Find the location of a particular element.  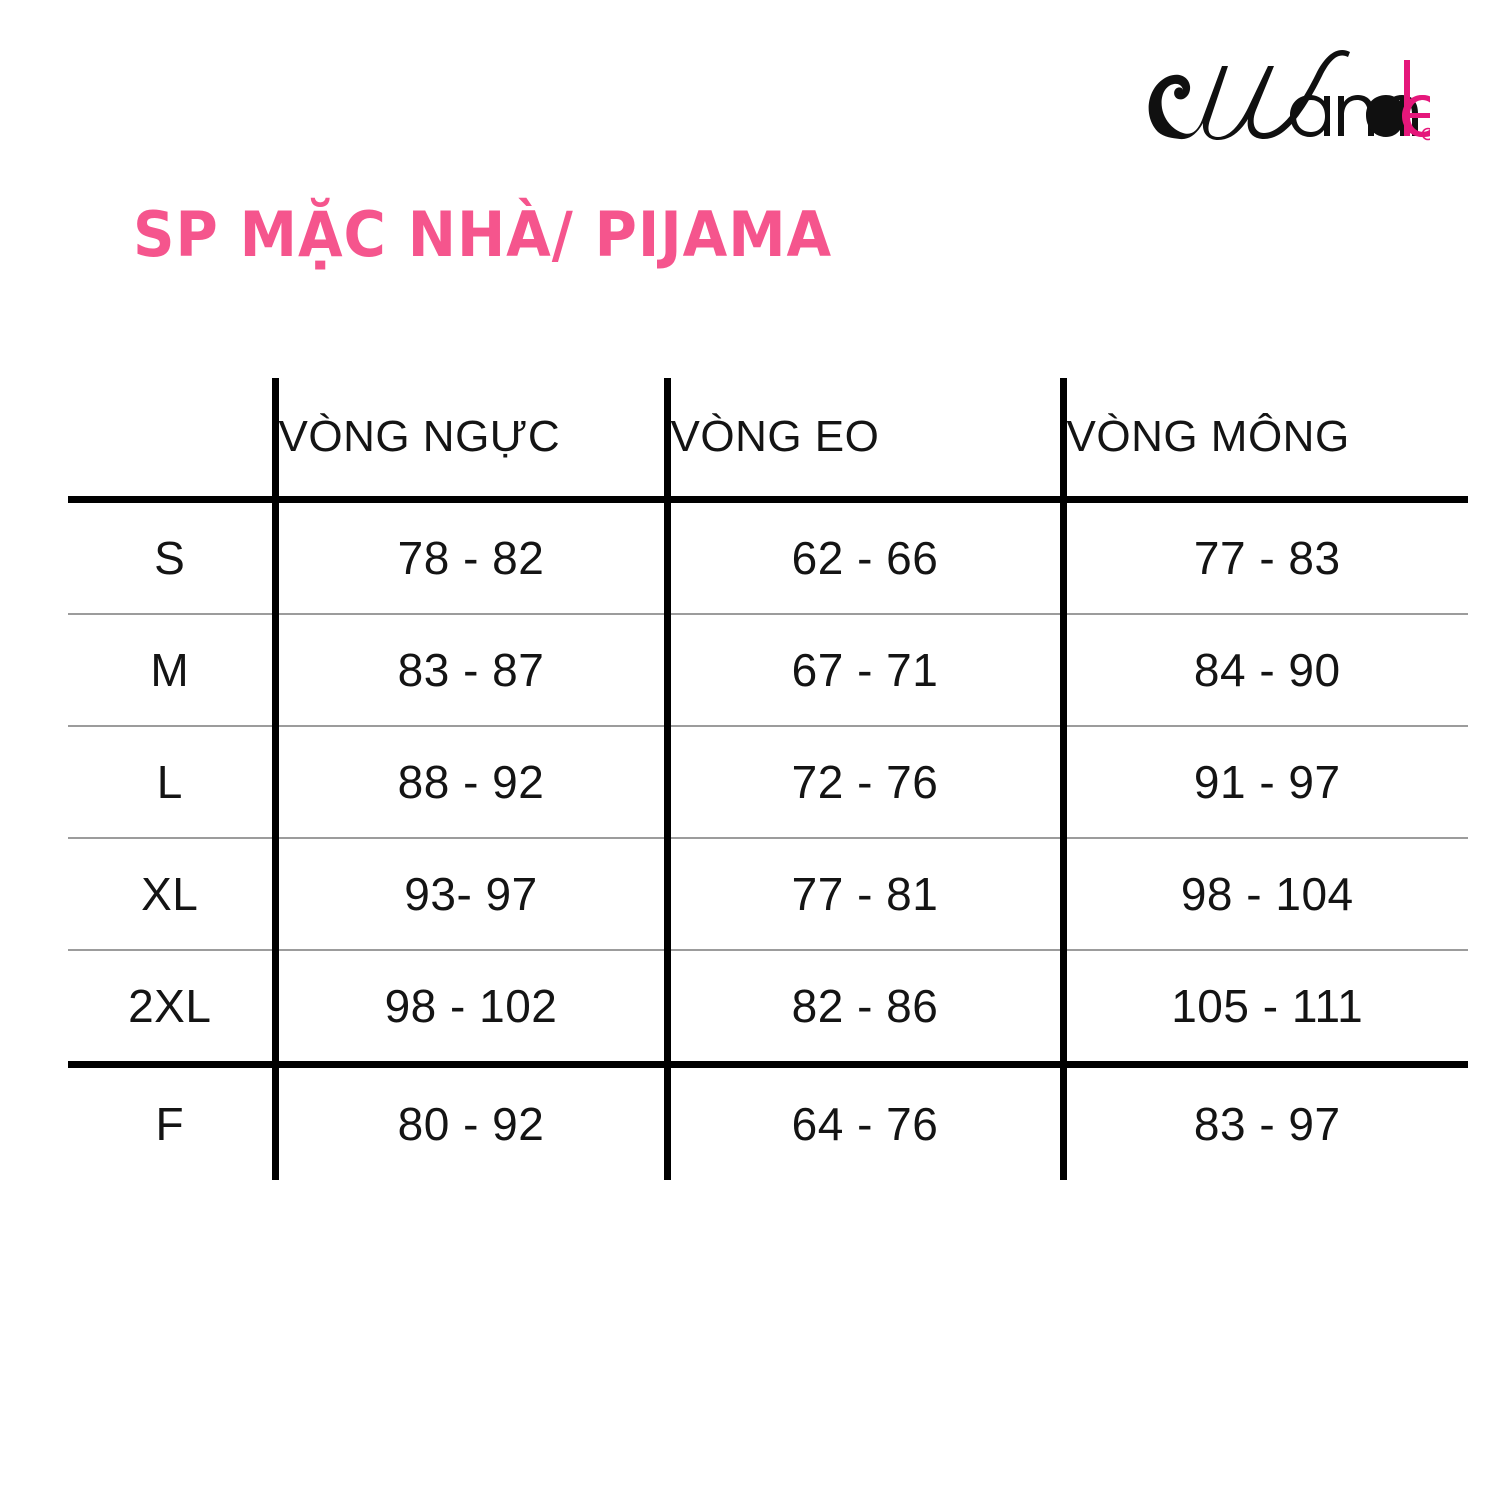

table-row: F 80 - 92 64 - 76 83 - 97 is located at coordinates (768, 1122).